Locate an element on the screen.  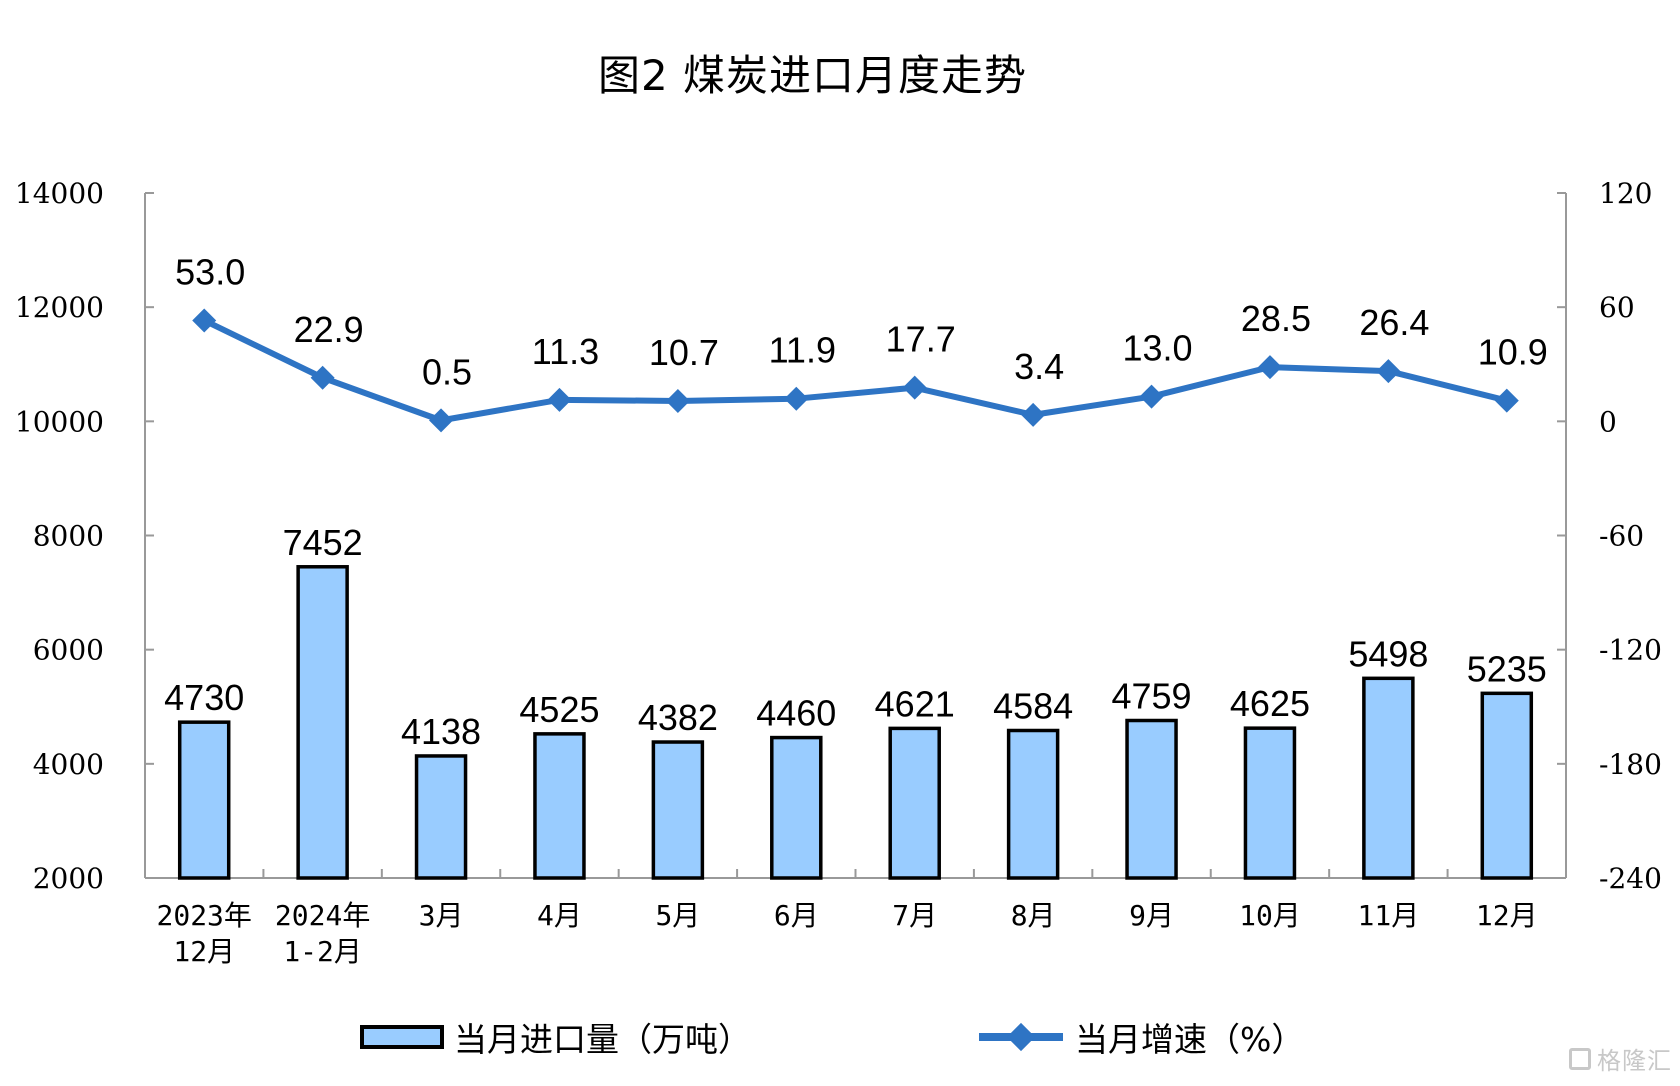
x-axis-category-label: 8月 is located at coordinates (1033, 915).